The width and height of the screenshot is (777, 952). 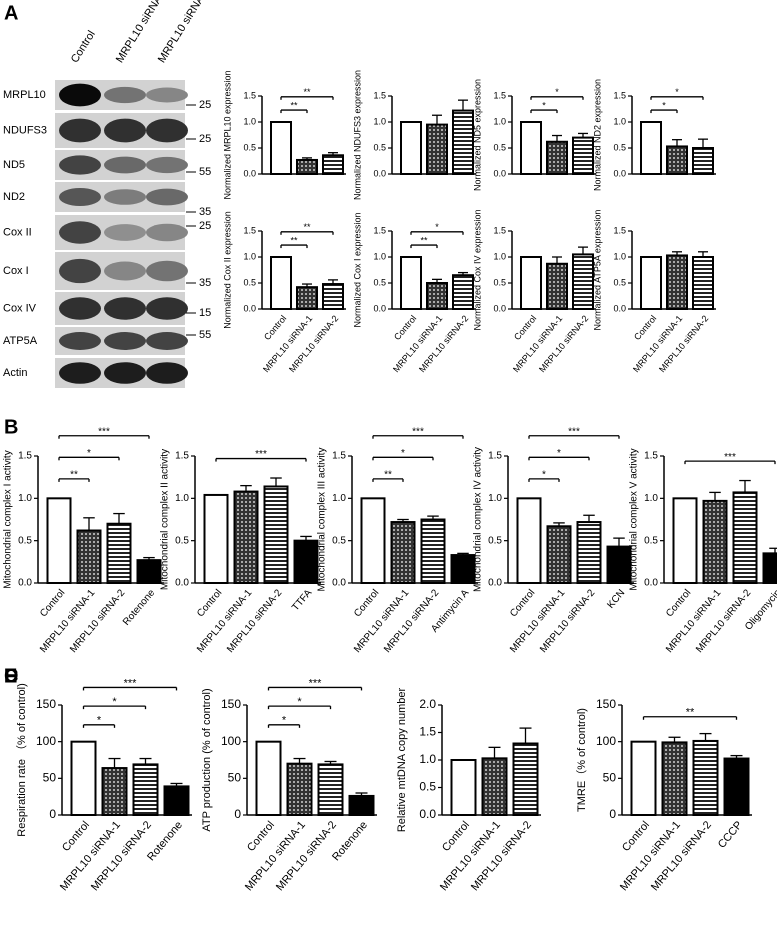 I want to click on y-axis-label: Normalized ATP5A expression, so click(x=597, y=270).